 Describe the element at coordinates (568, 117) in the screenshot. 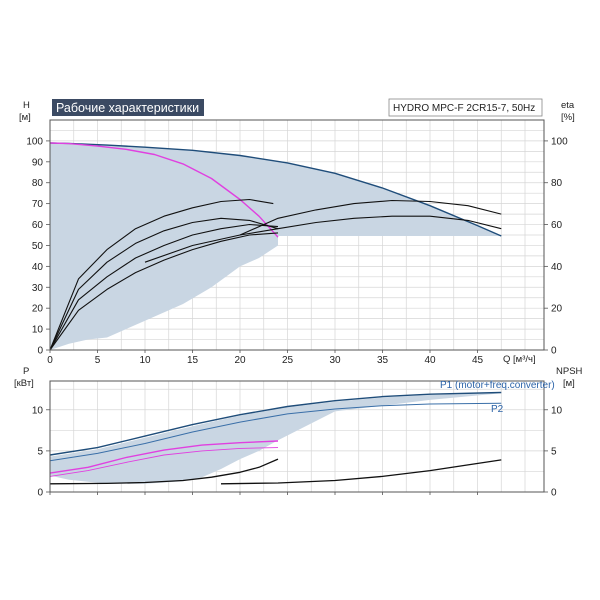

I see `y-axis-right-unit-eta: [%]` at that location.